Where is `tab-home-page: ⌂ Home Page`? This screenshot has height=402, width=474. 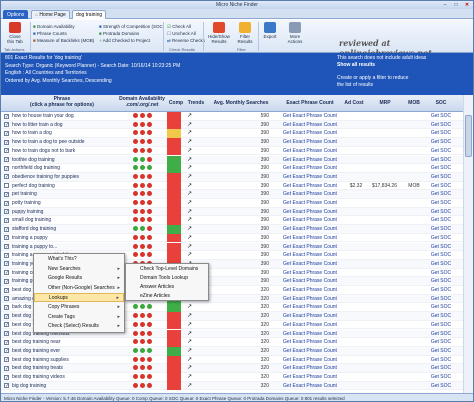 tab-home-page: ⌂ Home Page is located at coordinates (50, 14).